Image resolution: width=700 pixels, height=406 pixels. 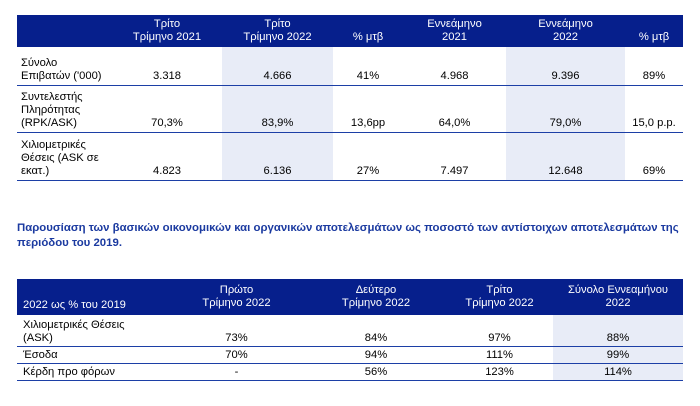 I want to click on table-cell: 13,6pp, so click(x=368, y=122).